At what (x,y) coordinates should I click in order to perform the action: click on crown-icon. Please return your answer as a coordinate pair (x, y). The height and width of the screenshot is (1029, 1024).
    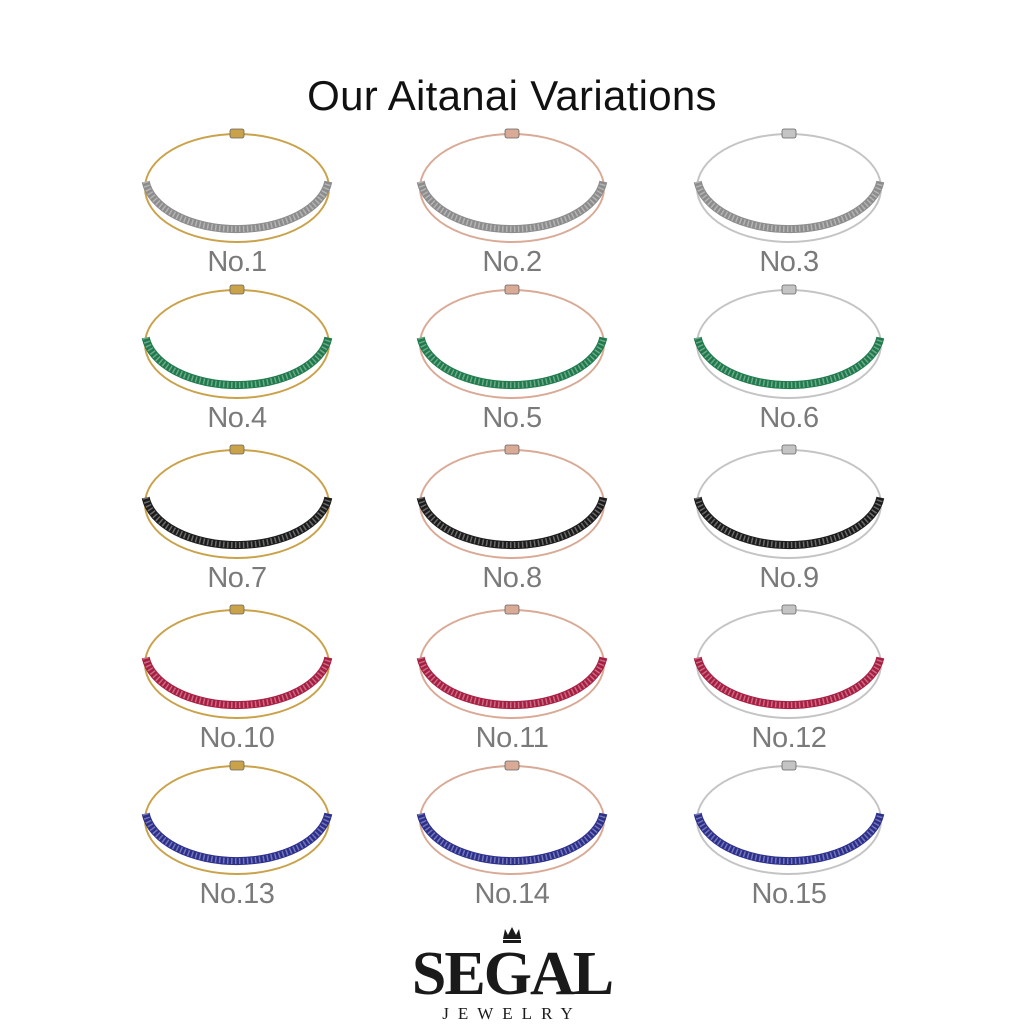
    Looking at the image, I should click on (512, 935).